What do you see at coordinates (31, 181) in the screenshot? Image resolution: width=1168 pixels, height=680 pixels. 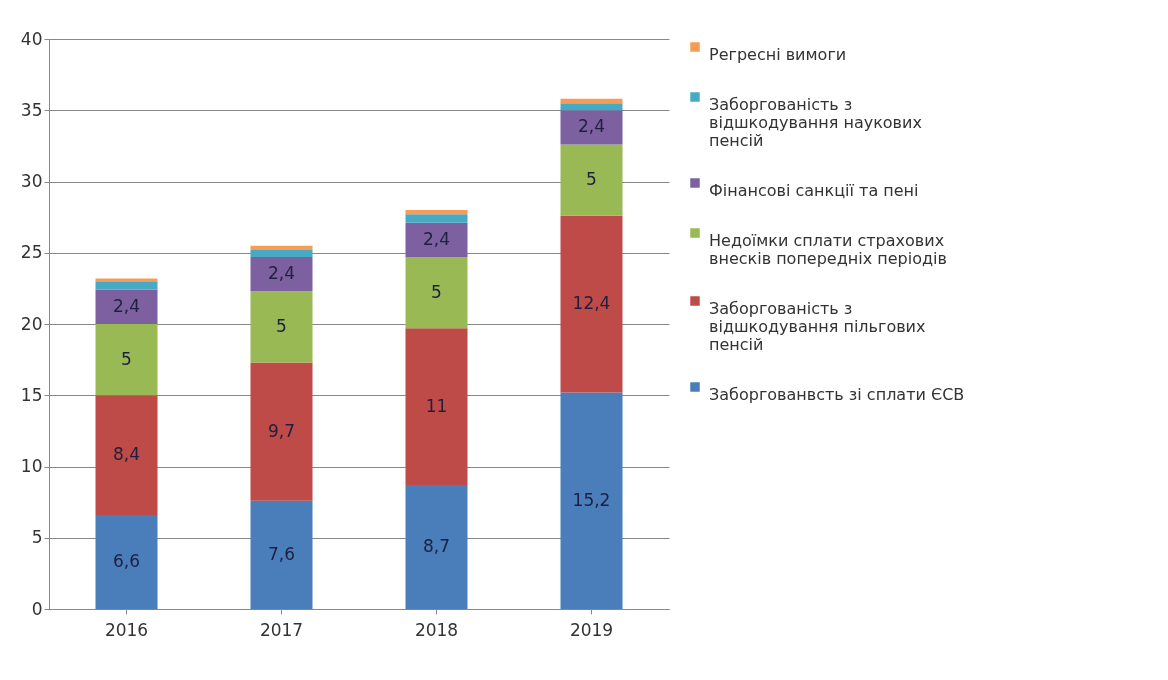 I see `y-tick-label: 30` at bounding box center [31, 181].